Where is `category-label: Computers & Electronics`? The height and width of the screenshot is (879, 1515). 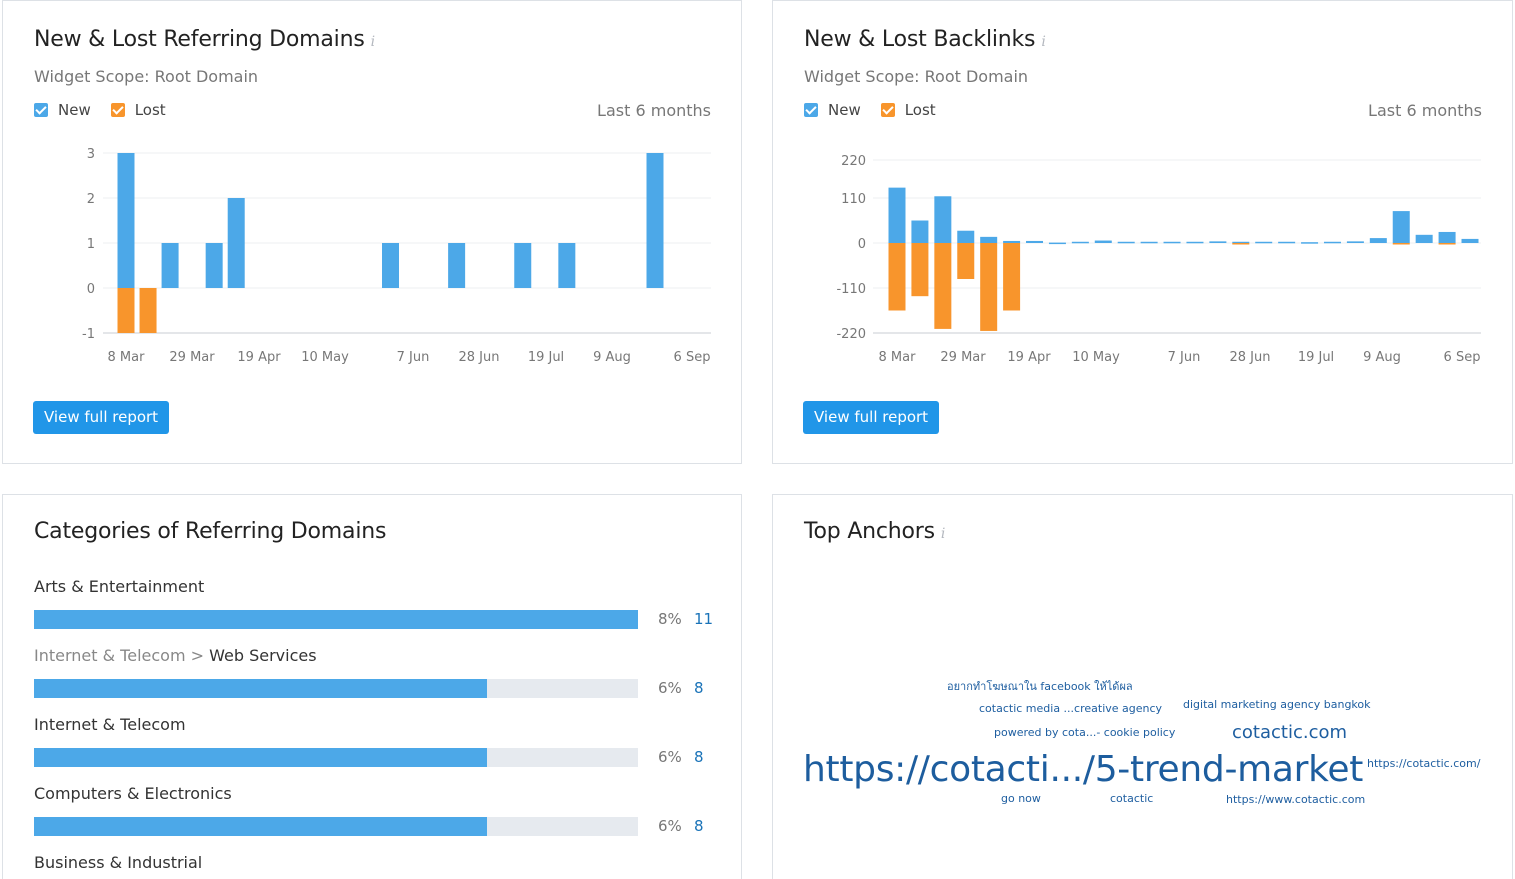 category-label: Computers & Electronics is located at coordinates (379, 795).